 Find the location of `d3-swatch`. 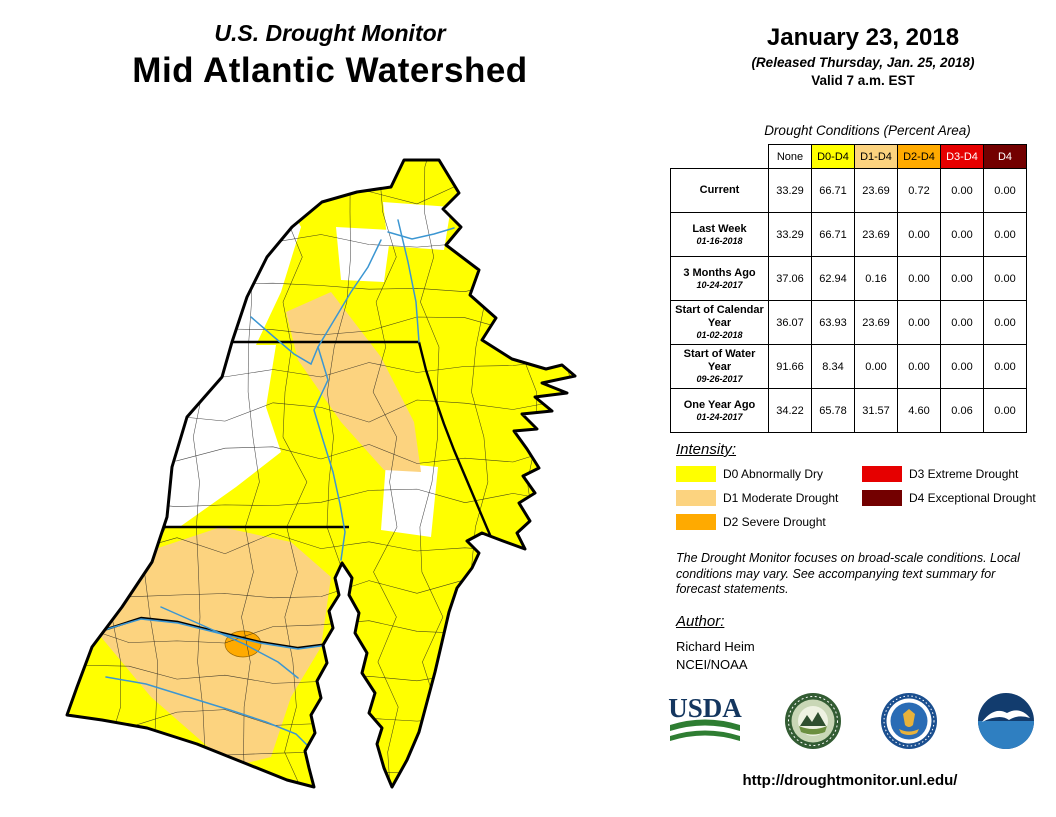

d3-swatch is located at coordinates (882, 474).